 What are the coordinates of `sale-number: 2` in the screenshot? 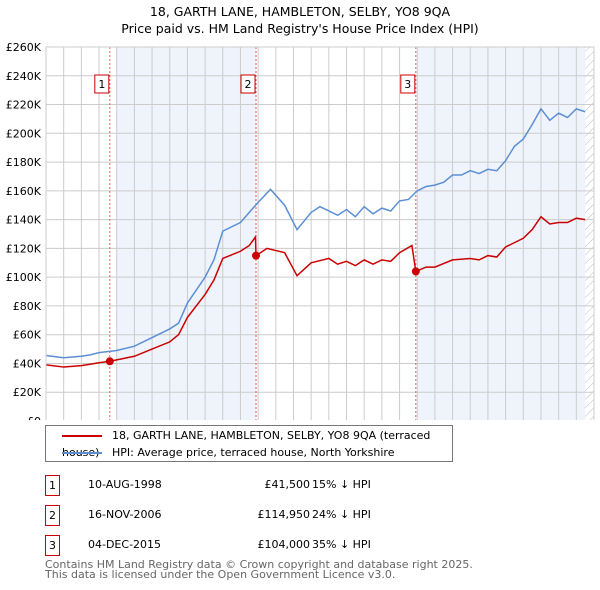 It's located at (52, 515).